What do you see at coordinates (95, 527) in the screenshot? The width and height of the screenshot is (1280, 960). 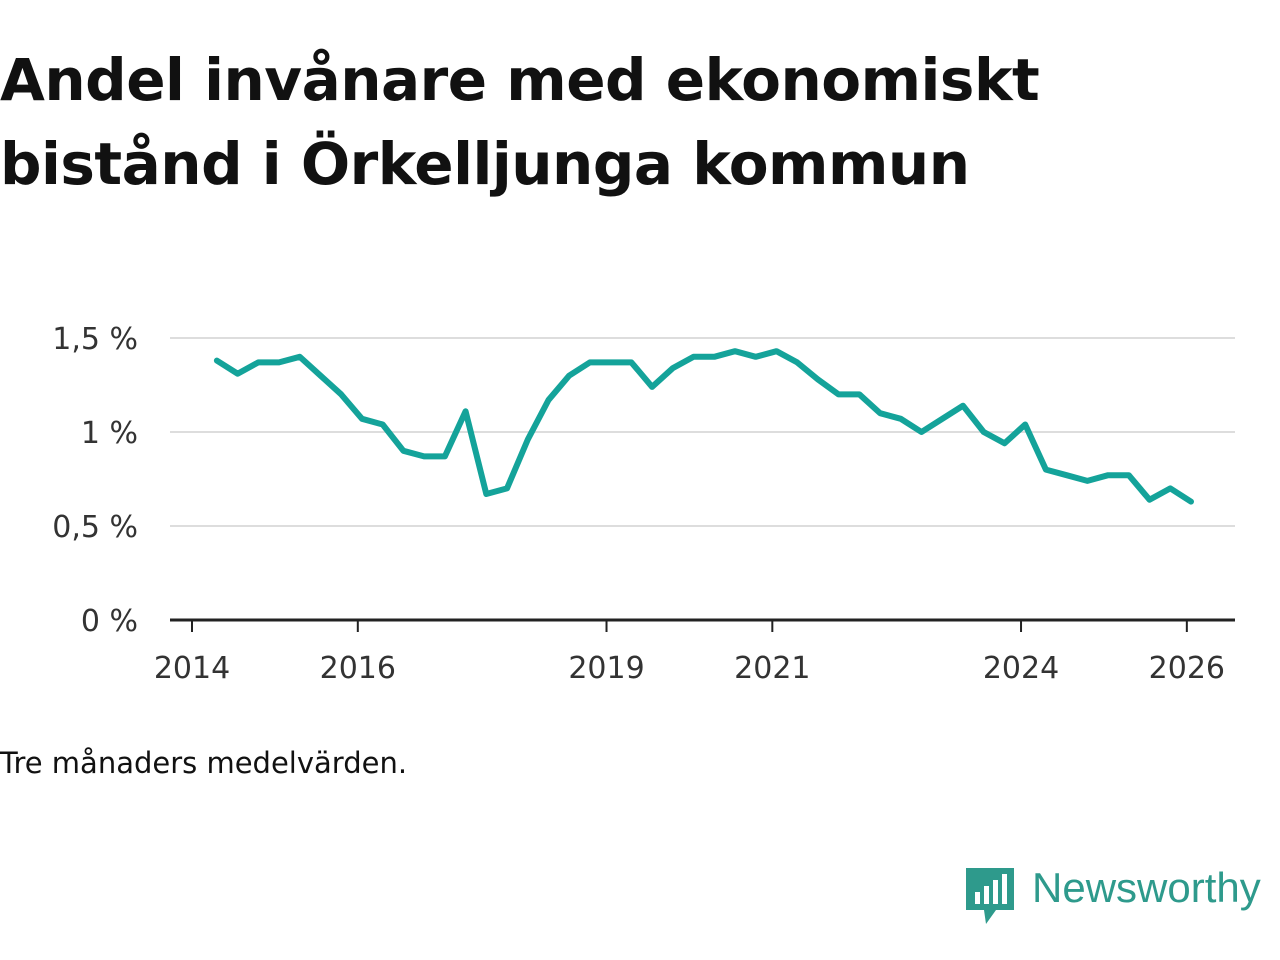 I see `y-tick-label: 0,5 %` at bounding box center [95, 527].